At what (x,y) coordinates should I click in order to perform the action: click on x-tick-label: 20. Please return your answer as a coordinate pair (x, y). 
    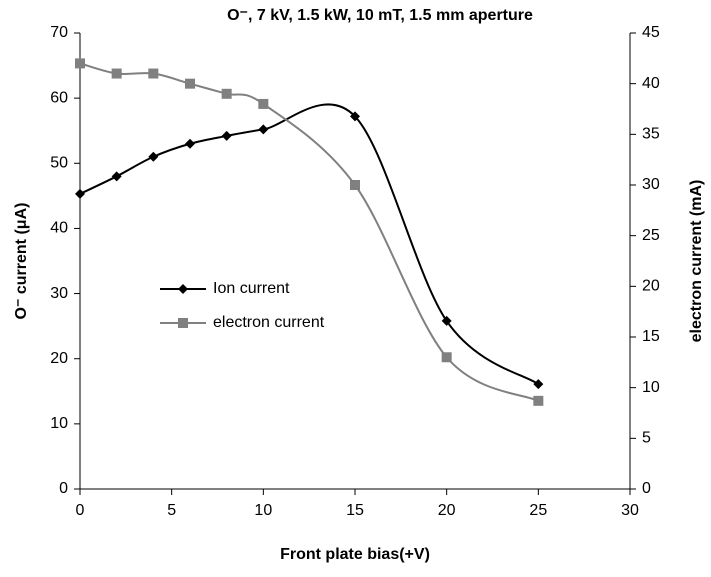
    Looking at the image, I should click on (447, 510).